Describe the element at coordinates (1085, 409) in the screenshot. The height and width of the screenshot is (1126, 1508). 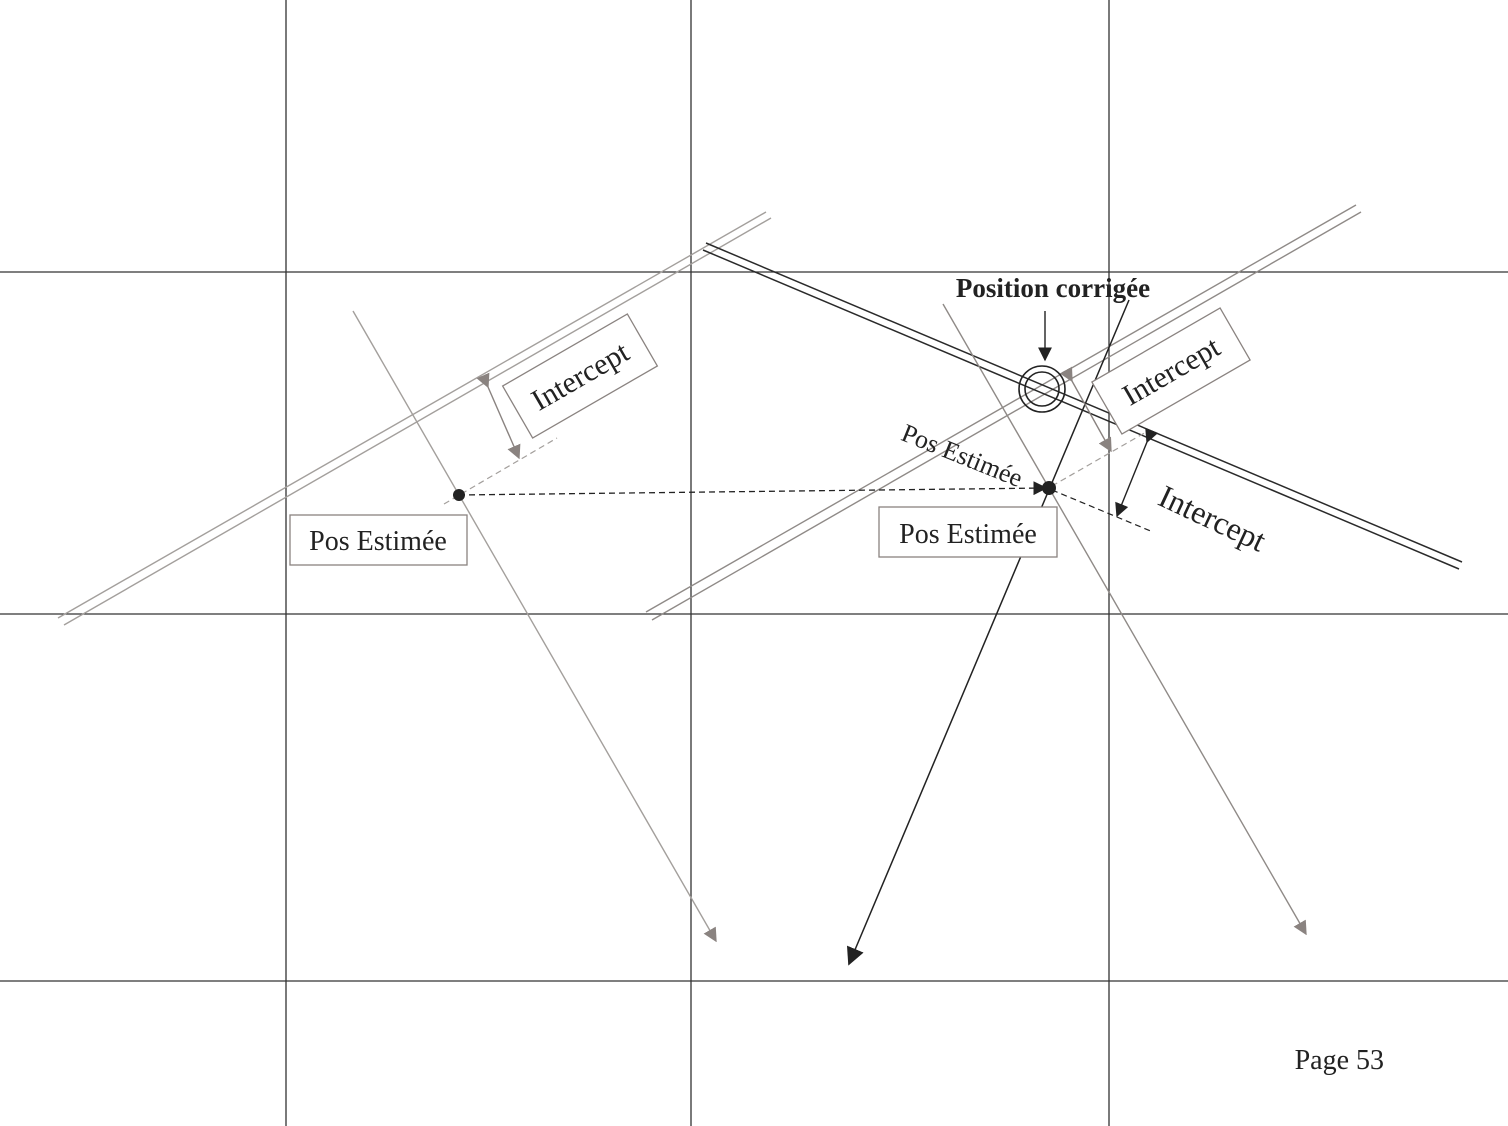
I see `intercept-arrow-right-gray` at that location.